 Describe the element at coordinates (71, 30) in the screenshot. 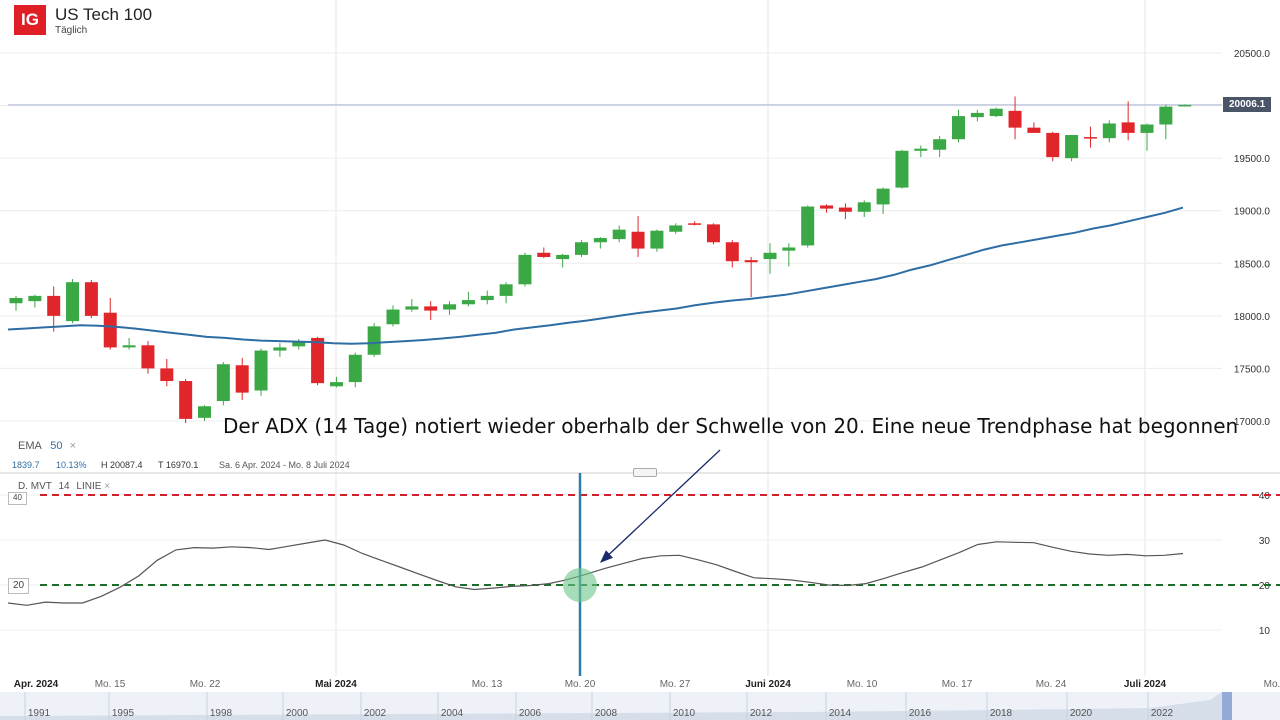

I see `timeframe-label: Täglich` at that location.